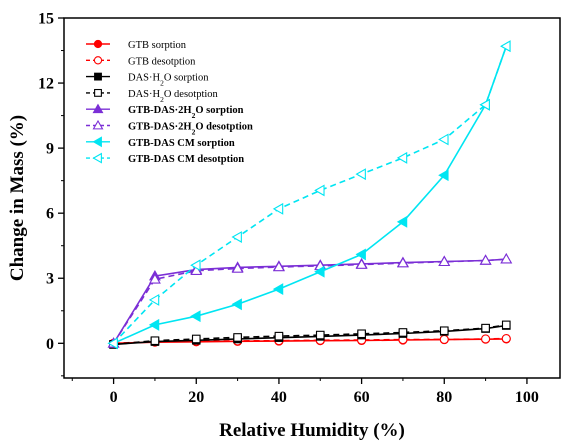 The image size is (566, 443). Describe the element at coordinates (279, 397) in the screenshot. I see `x-tick-label: 40` at that location.